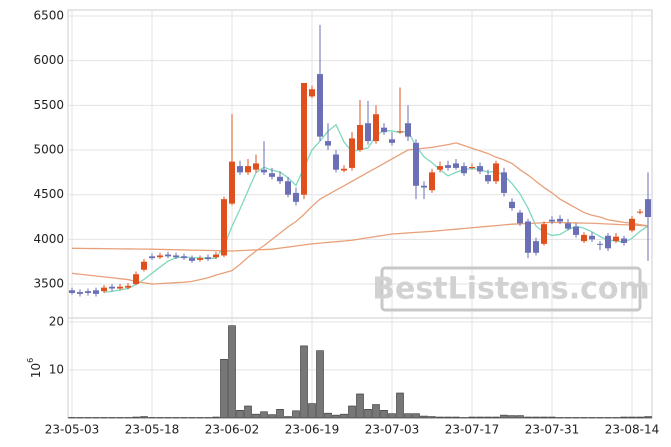  I want to click on volume-label-base: 10, so click(36, 370).